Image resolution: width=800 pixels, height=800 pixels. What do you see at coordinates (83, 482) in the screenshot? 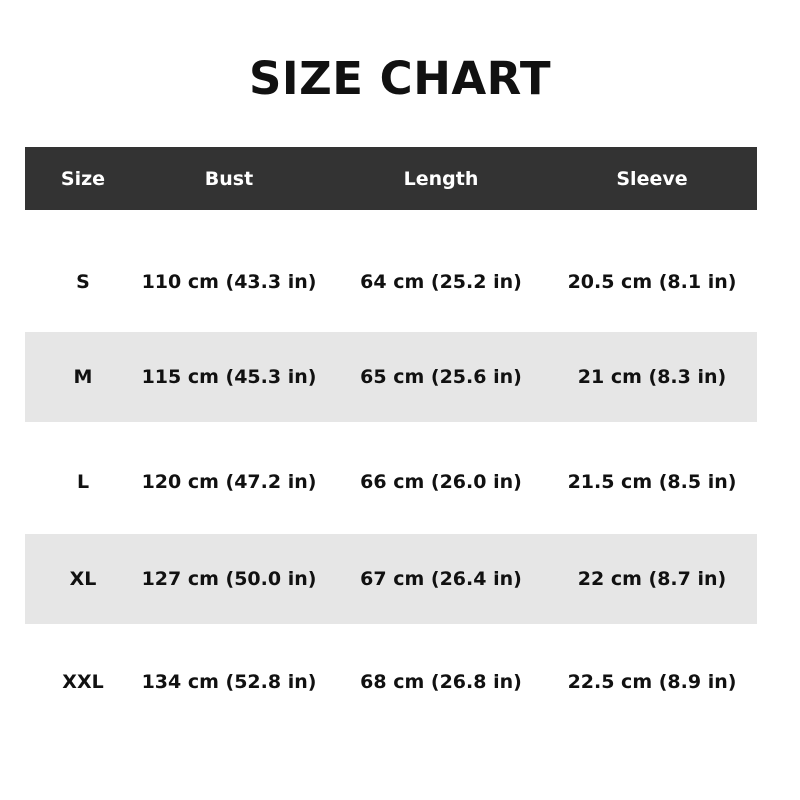
I see `size-cell: L` at bounding box center [83, 482].